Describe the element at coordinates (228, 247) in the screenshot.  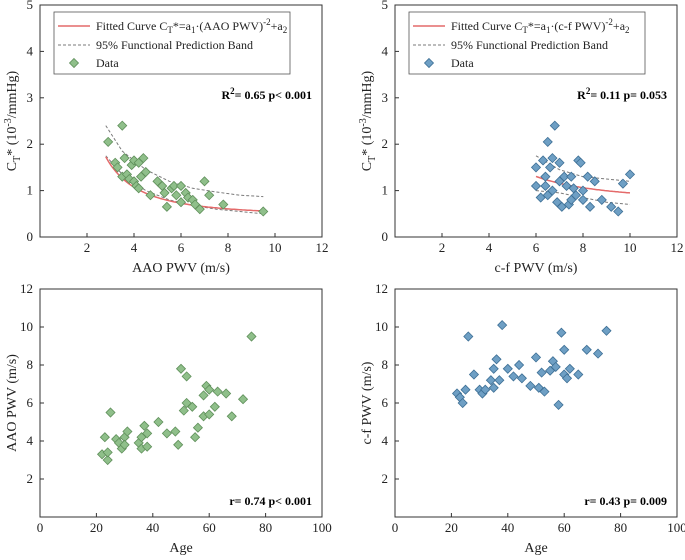
I see `x-tick-label: 8` at that location.